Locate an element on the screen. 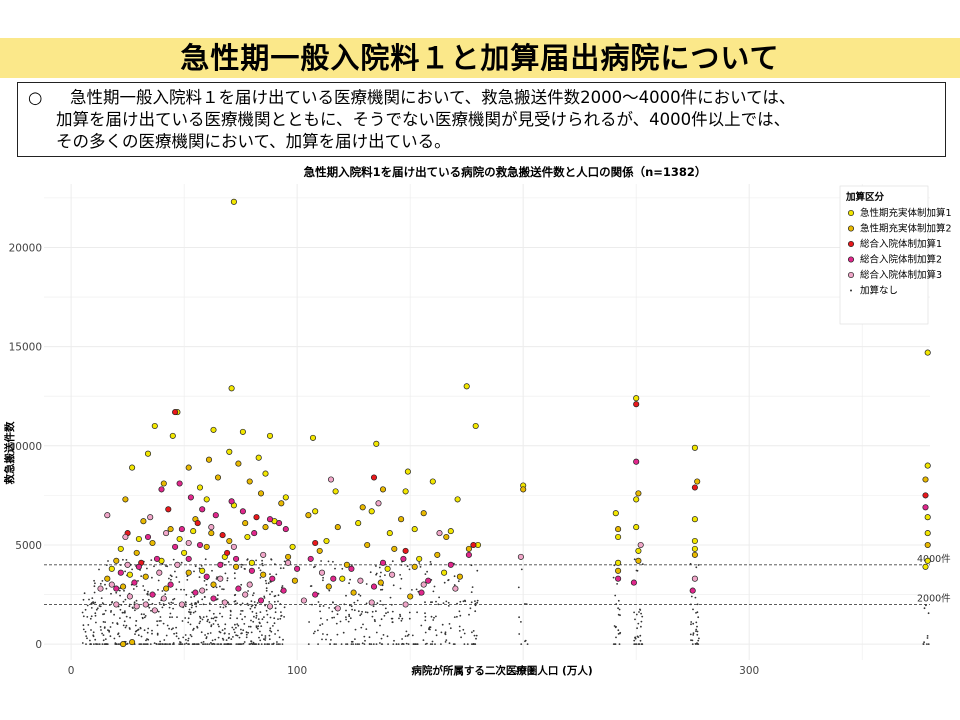 The image size is (960, 720). chart-title: 急性期入院料1を届け出ている病院の救急搬送件数と人口の関係（n=1382） is located at coordinates (505, 172).